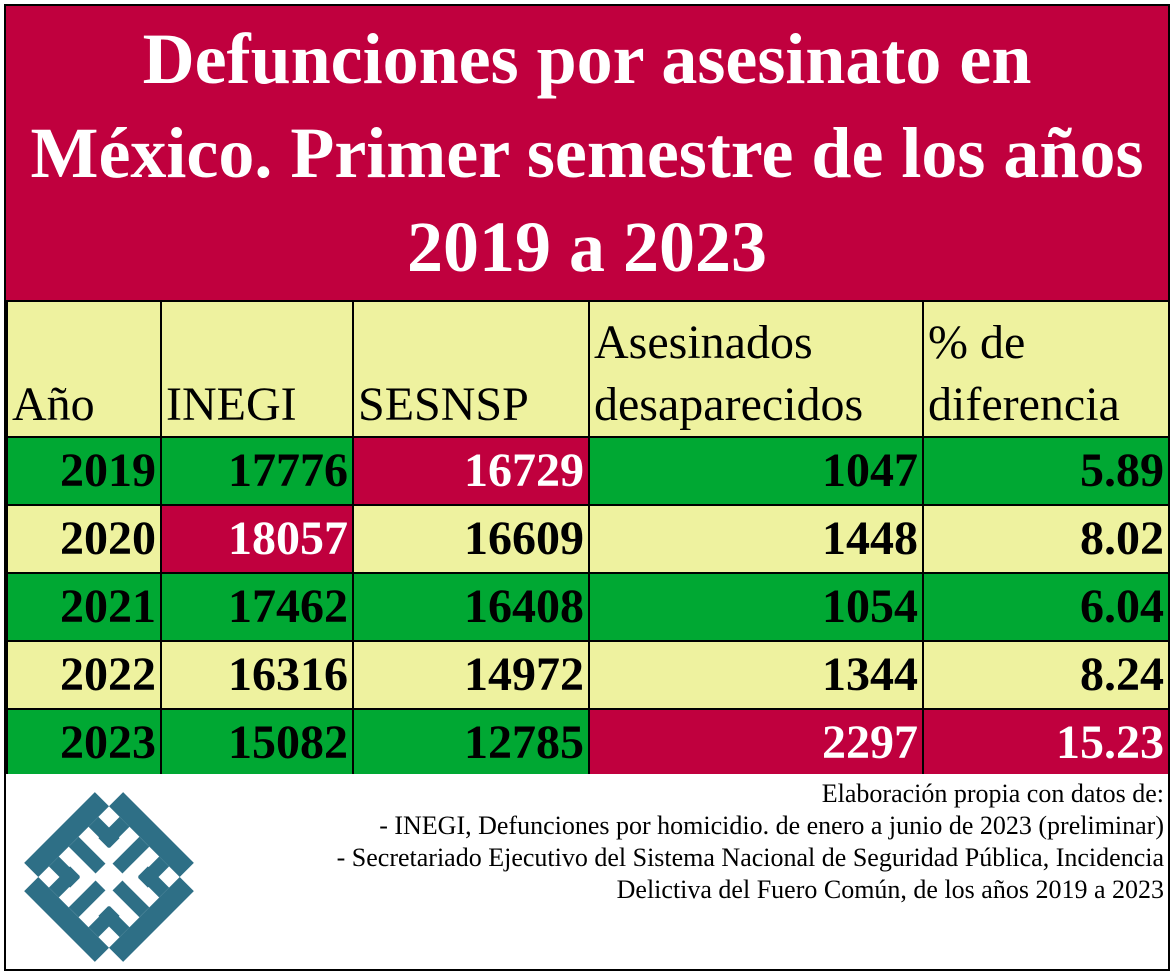 The height and width of the screenshot is (976, 1175). Describe the element at coordinates (471, 471) in the screenshot. I see `cell-sesnsp: 16729` at that location.